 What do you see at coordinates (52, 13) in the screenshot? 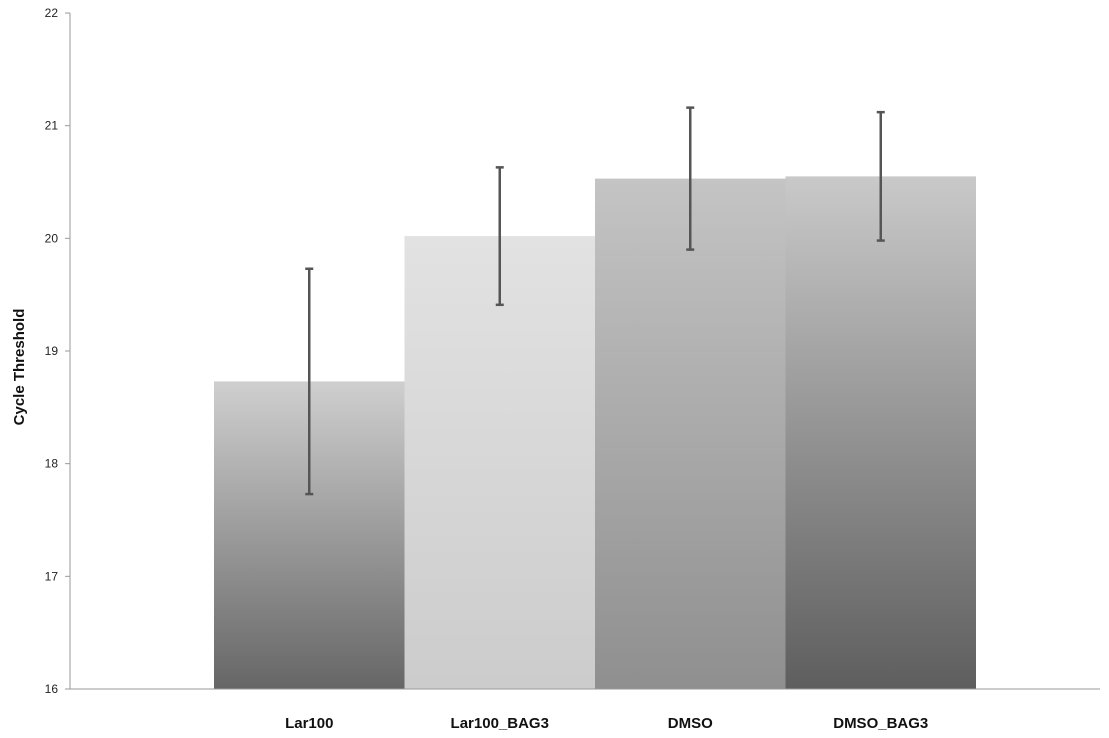
I see `y-tick-label: 22` at bounding box center [52, 13].